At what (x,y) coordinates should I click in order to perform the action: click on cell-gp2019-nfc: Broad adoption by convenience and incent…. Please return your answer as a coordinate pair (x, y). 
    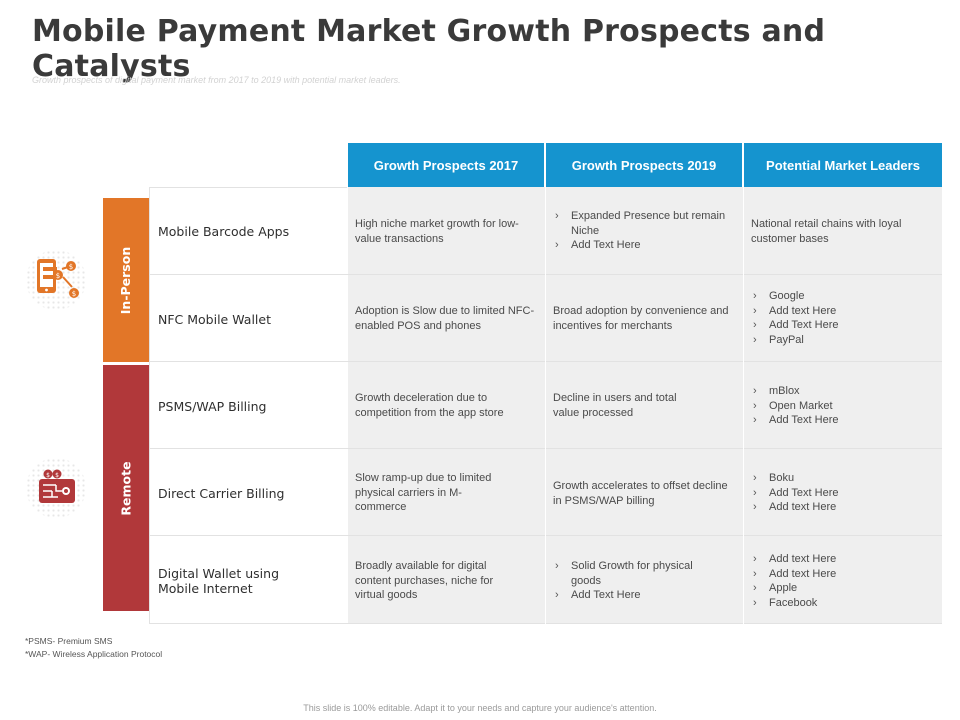
    Looking at the image, I should click on (641, 318).